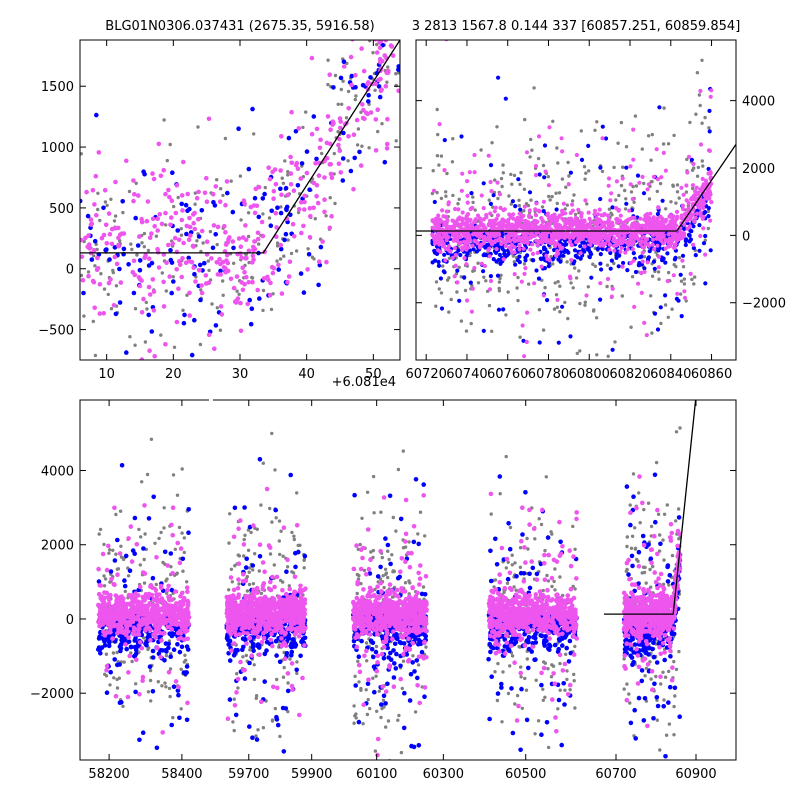 Image resolution: width=800 pixels, height=800 pixels. What do you see at coordinates (61, 209) in the screenshot?
I see `y-tick-label: 500` at bounding box center [61, 209].